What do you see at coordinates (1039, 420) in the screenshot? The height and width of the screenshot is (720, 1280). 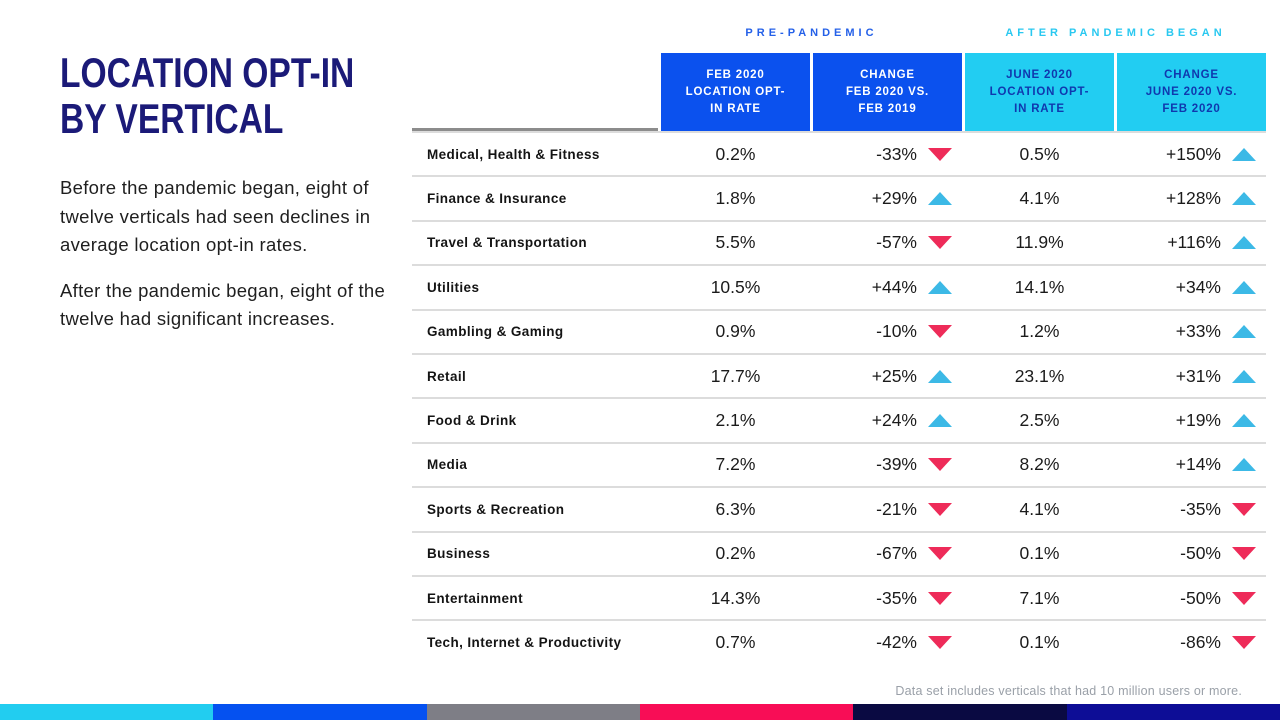 I see `june-2020-rate-cell: 2.5%` at bounding box center [1039, 420].